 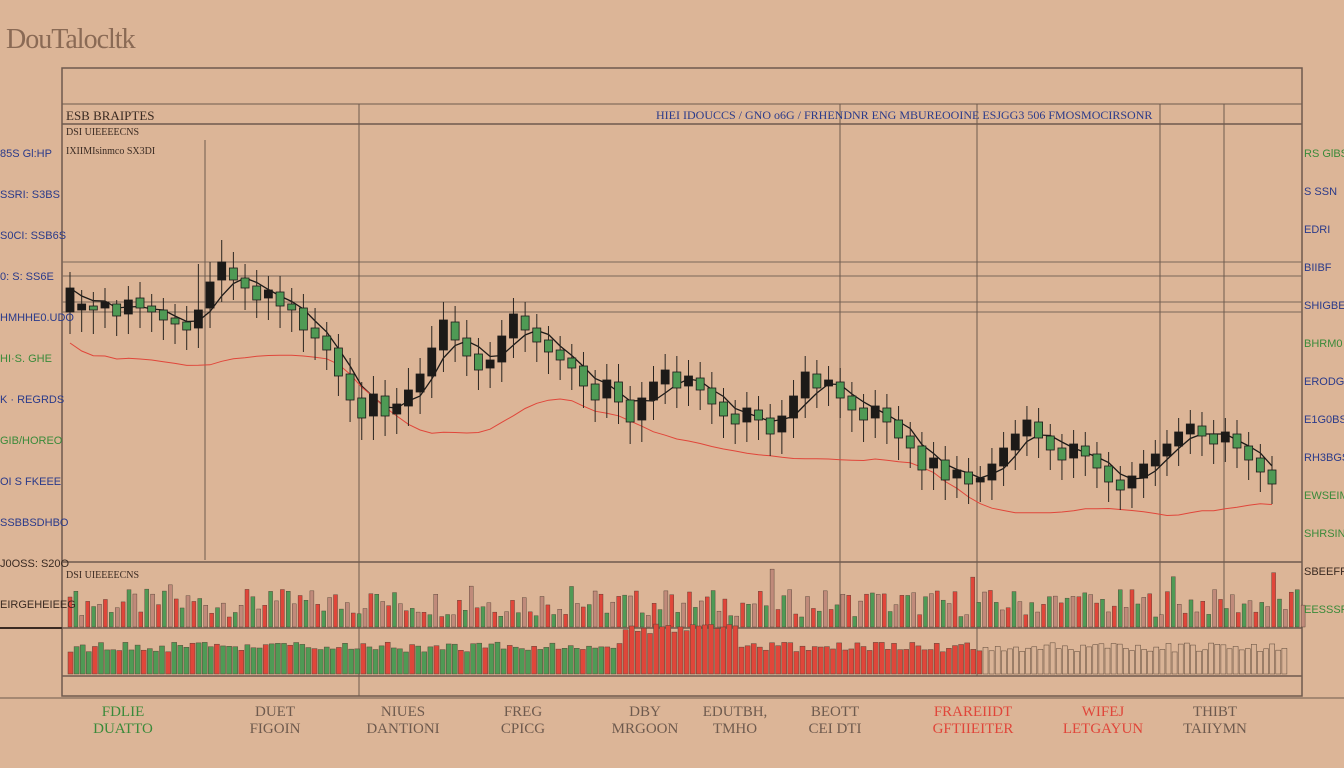 What do you see at coordinates (103, 132) in the screenshot?
I see `main-panel-tag-1: DSI UIEEEECNS` at bounding box center [103, 132].